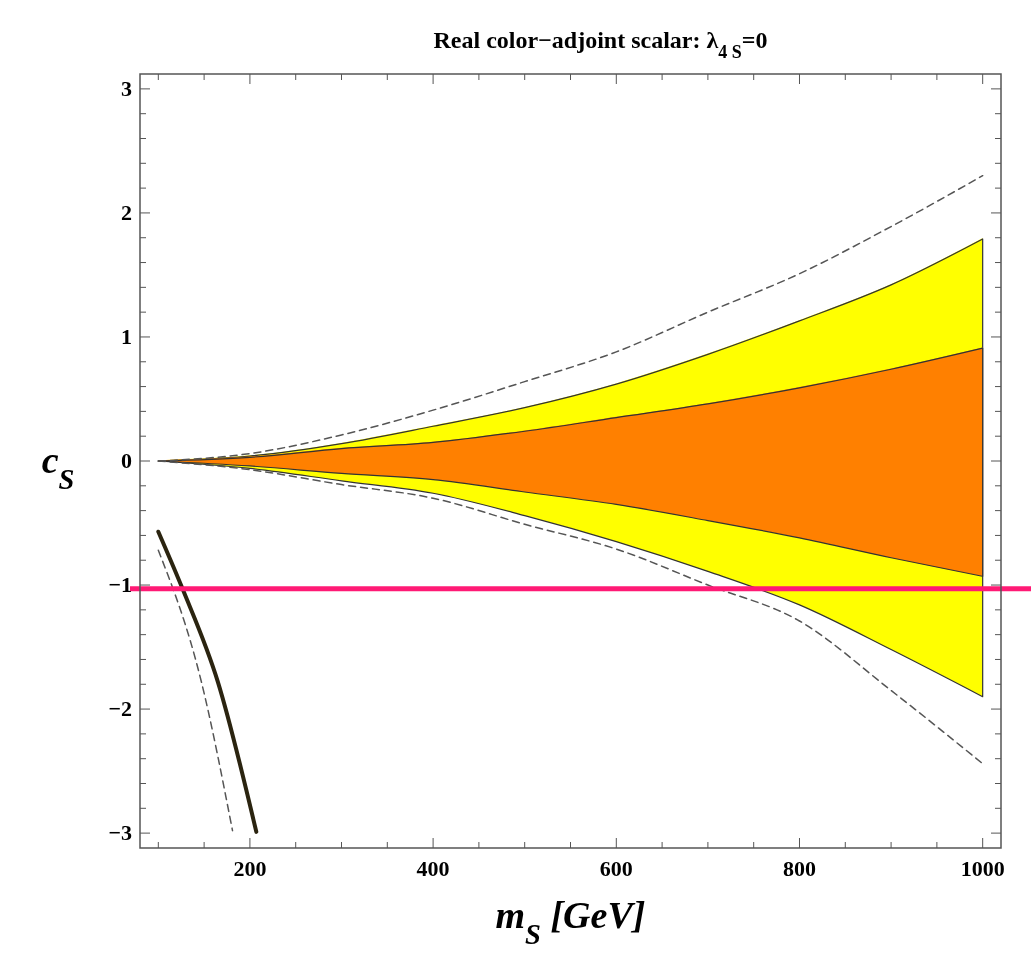 This screenshot has width=1034, height=970. I want to click on y-axis-title: c$_{S}$, so click(58, 467).